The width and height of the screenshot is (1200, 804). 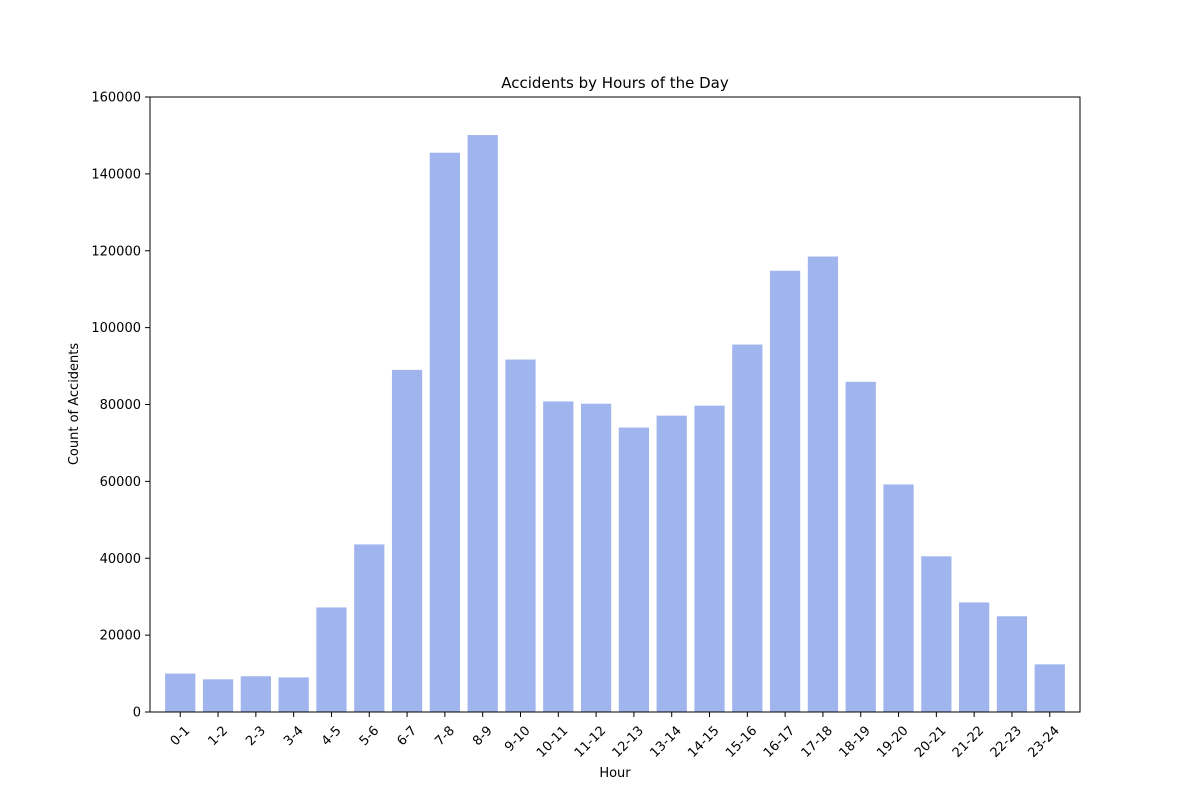 What do you see at coordinates (930, 741) in the screenshot?
I see `x-tick-label: 20-21` at bounding box center [930, 741].